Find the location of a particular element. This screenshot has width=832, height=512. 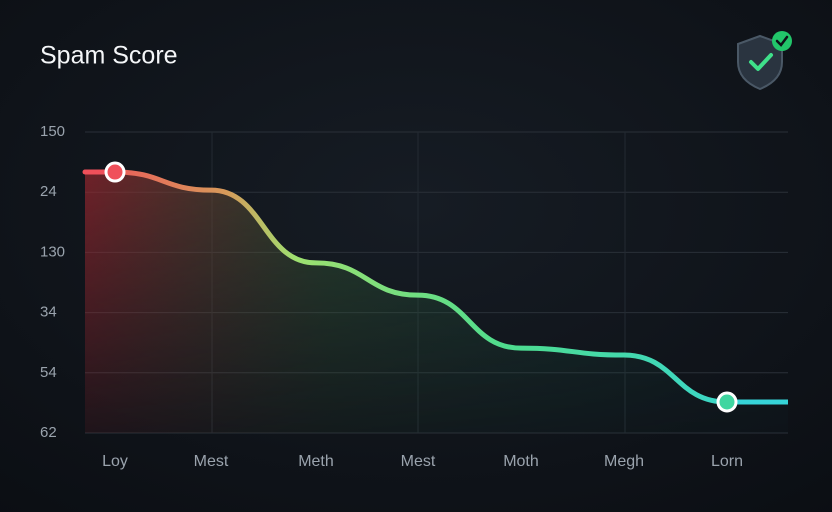

shield-icon is located at coordinates (764, 61).